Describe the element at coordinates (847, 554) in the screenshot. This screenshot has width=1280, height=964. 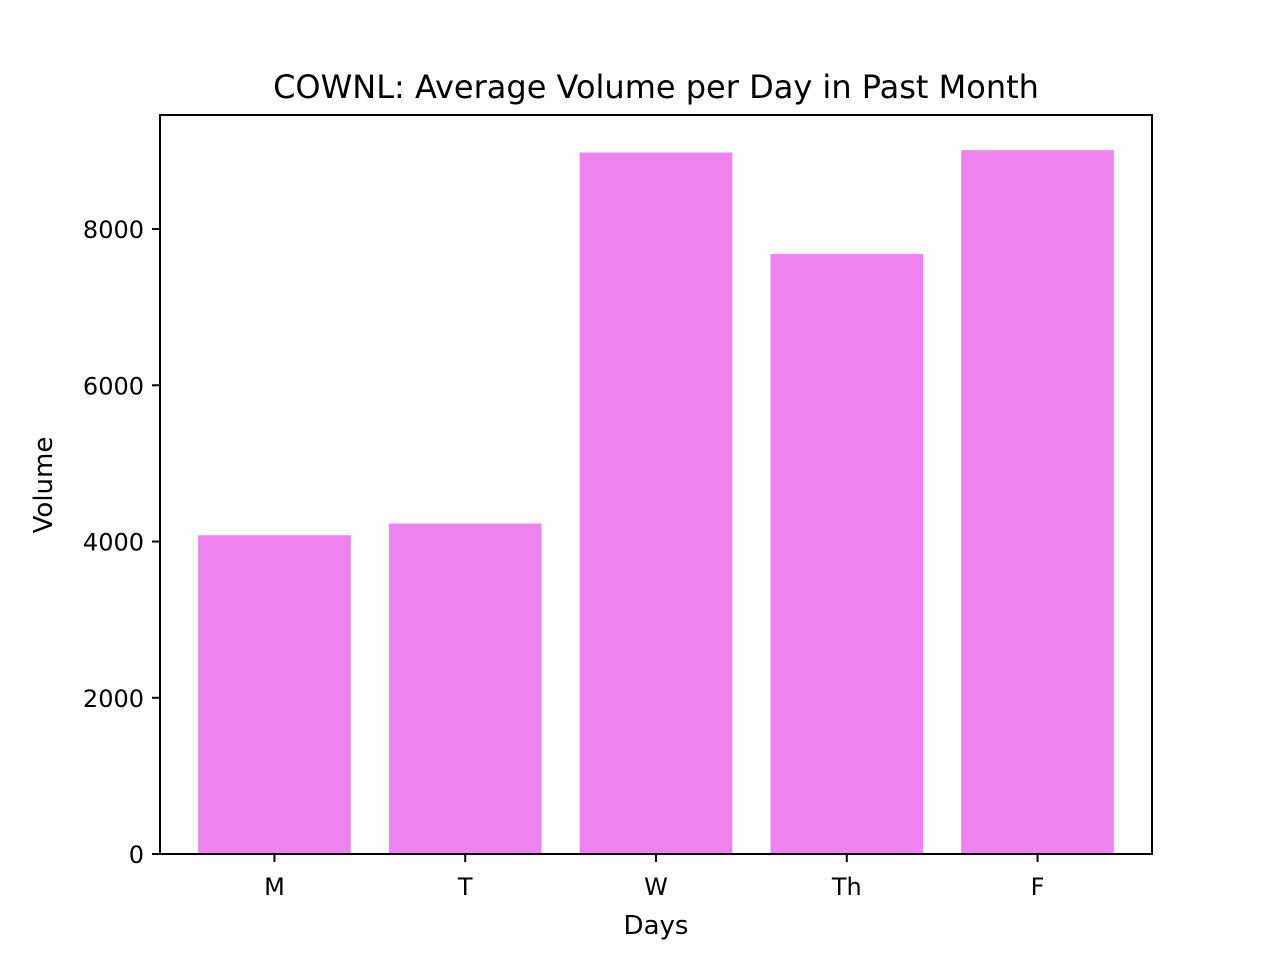
I see `bar-th` at that location.